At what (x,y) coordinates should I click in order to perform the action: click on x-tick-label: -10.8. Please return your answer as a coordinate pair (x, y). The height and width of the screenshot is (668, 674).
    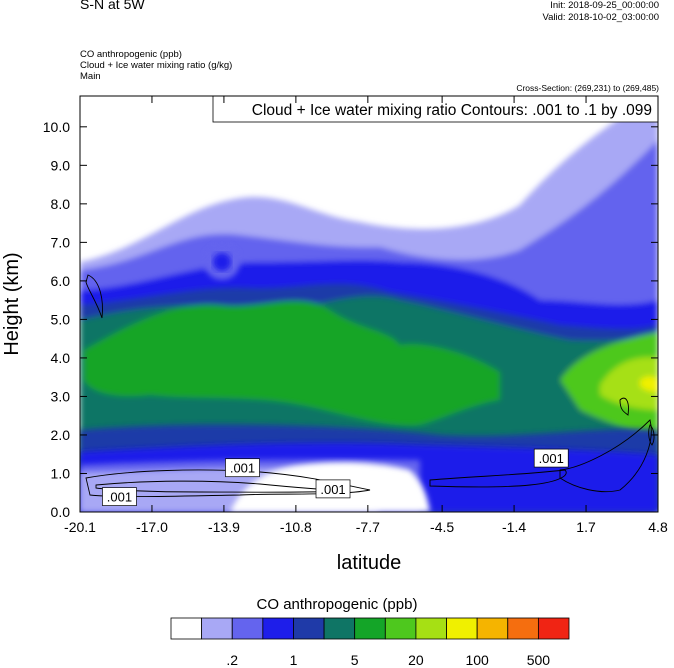
    Looking at the image, I should click on (296, 527).